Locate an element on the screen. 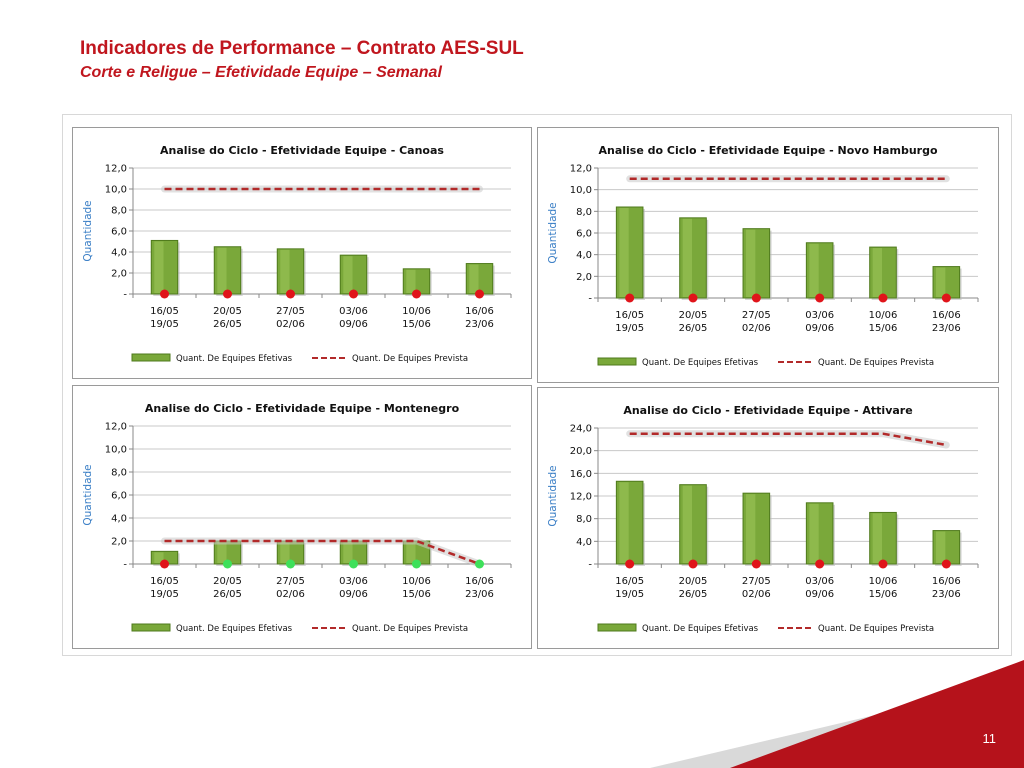 Image resolution: width=1024 pixels, height=768 pixels. legend-label: Quant. De Equipes Efetivas is located at coordinates (700, 629).